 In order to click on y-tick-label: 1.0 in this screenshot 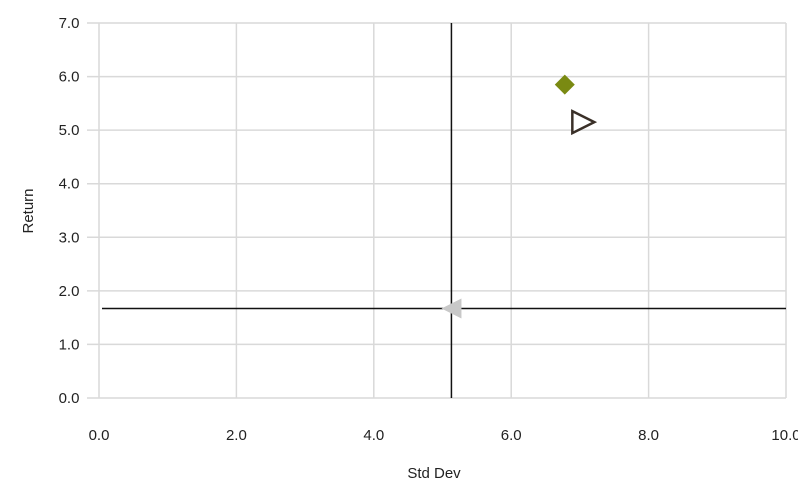, I will do `click(69, 344)`.